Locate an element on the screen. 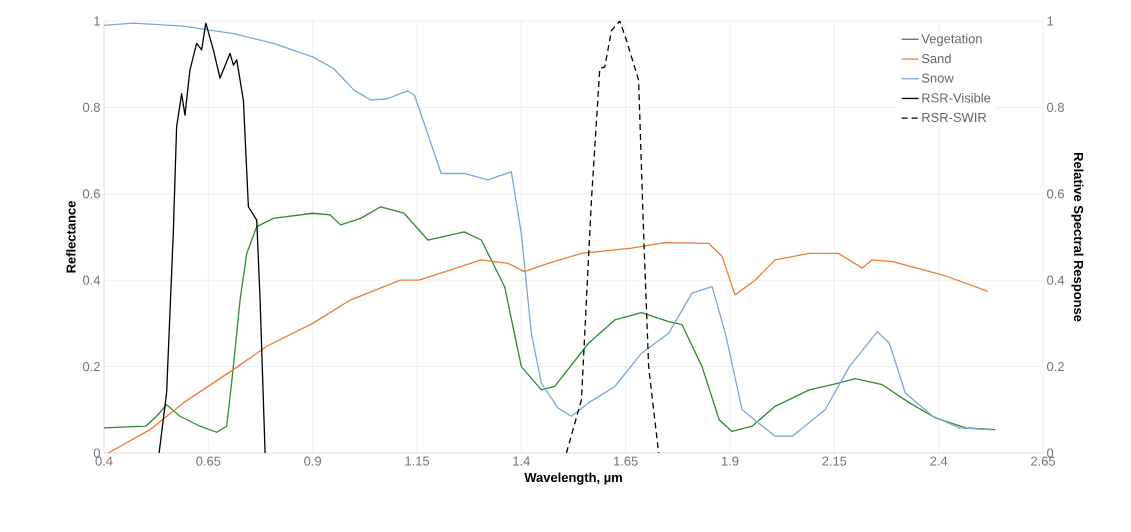 Image resolution: width=1131 pixels, height=532 pixels. x-tick-label: 1.4 is located at coordinates (521, 461).